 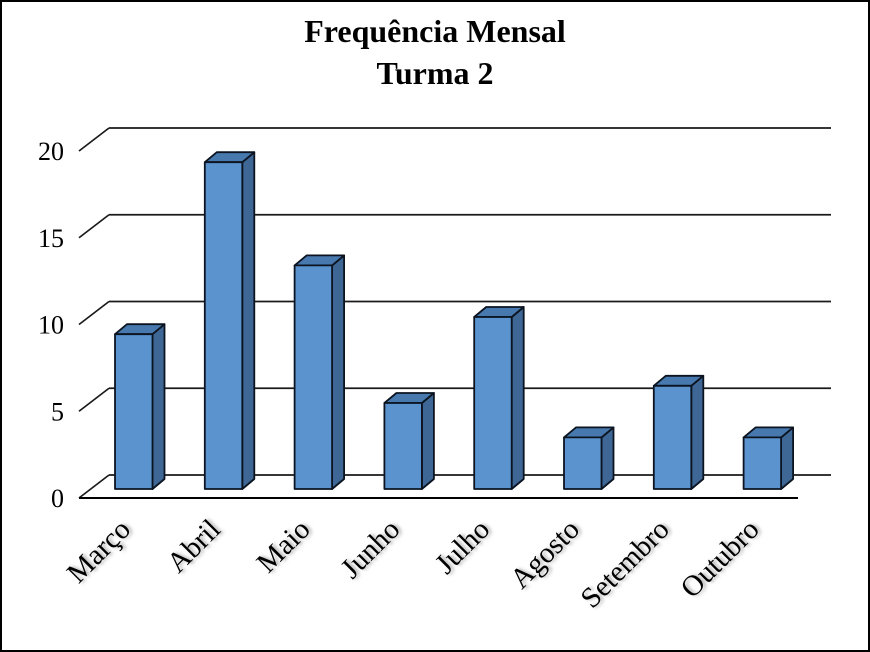 What do you see at coordinates (720, 558) in the screenshot?
I see `x-axis-label-outubro: Outubro` at bounding box center [720, 558].